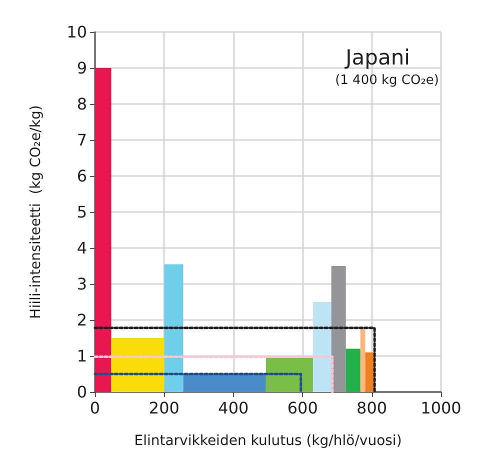  What do you see at coordinates (76, 32) in the screenshot?
I see `y-tick-label: 10` at bounding box center [76, 32].